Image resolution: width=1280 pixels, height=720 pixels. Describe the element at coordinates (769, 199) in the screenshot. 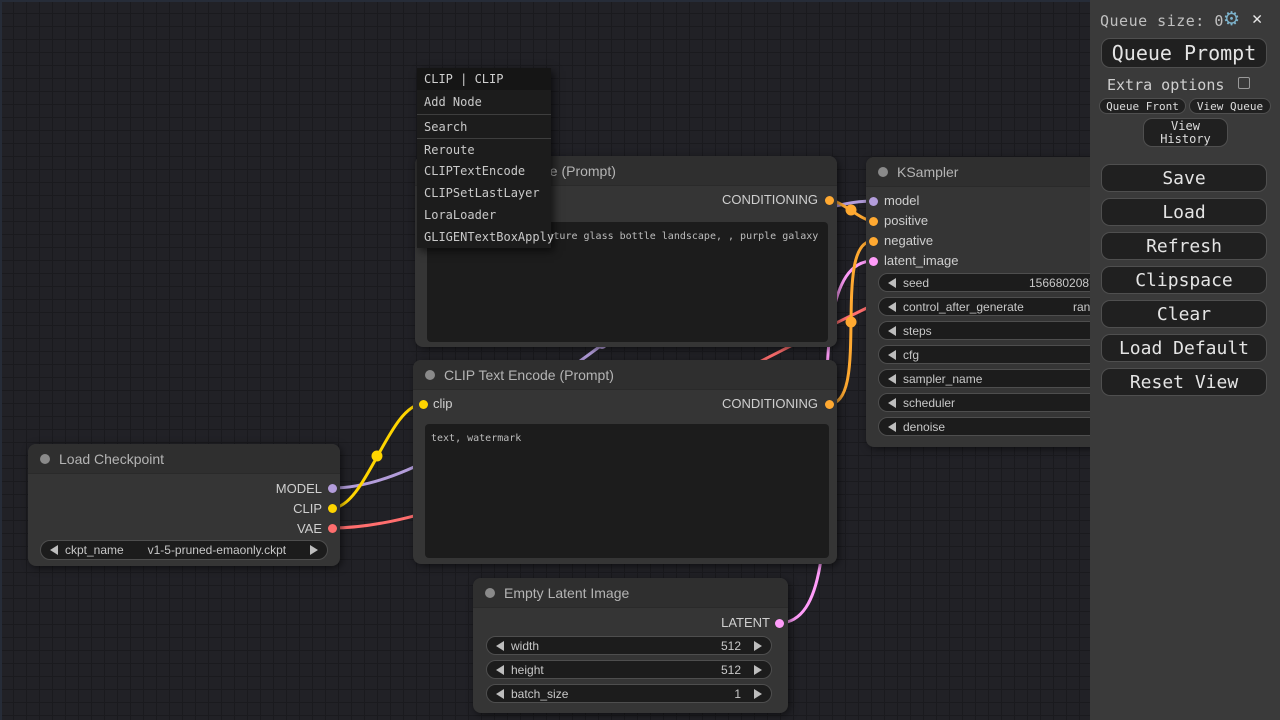

I see `output-label-conditioning: CONDITIONING` at that location.